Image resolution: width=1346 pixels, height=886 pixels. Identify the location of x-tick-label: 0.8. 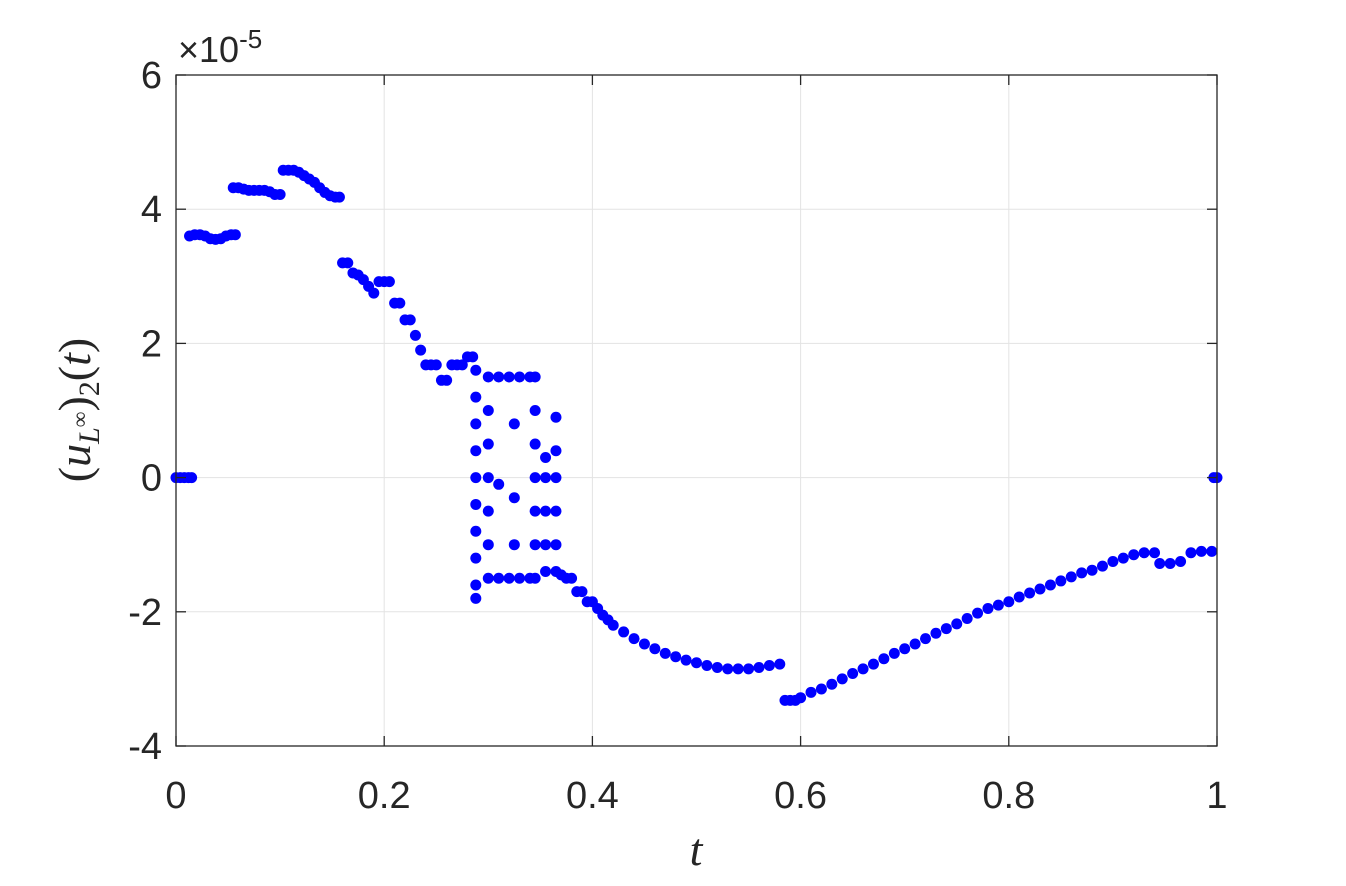
(1008, 796).